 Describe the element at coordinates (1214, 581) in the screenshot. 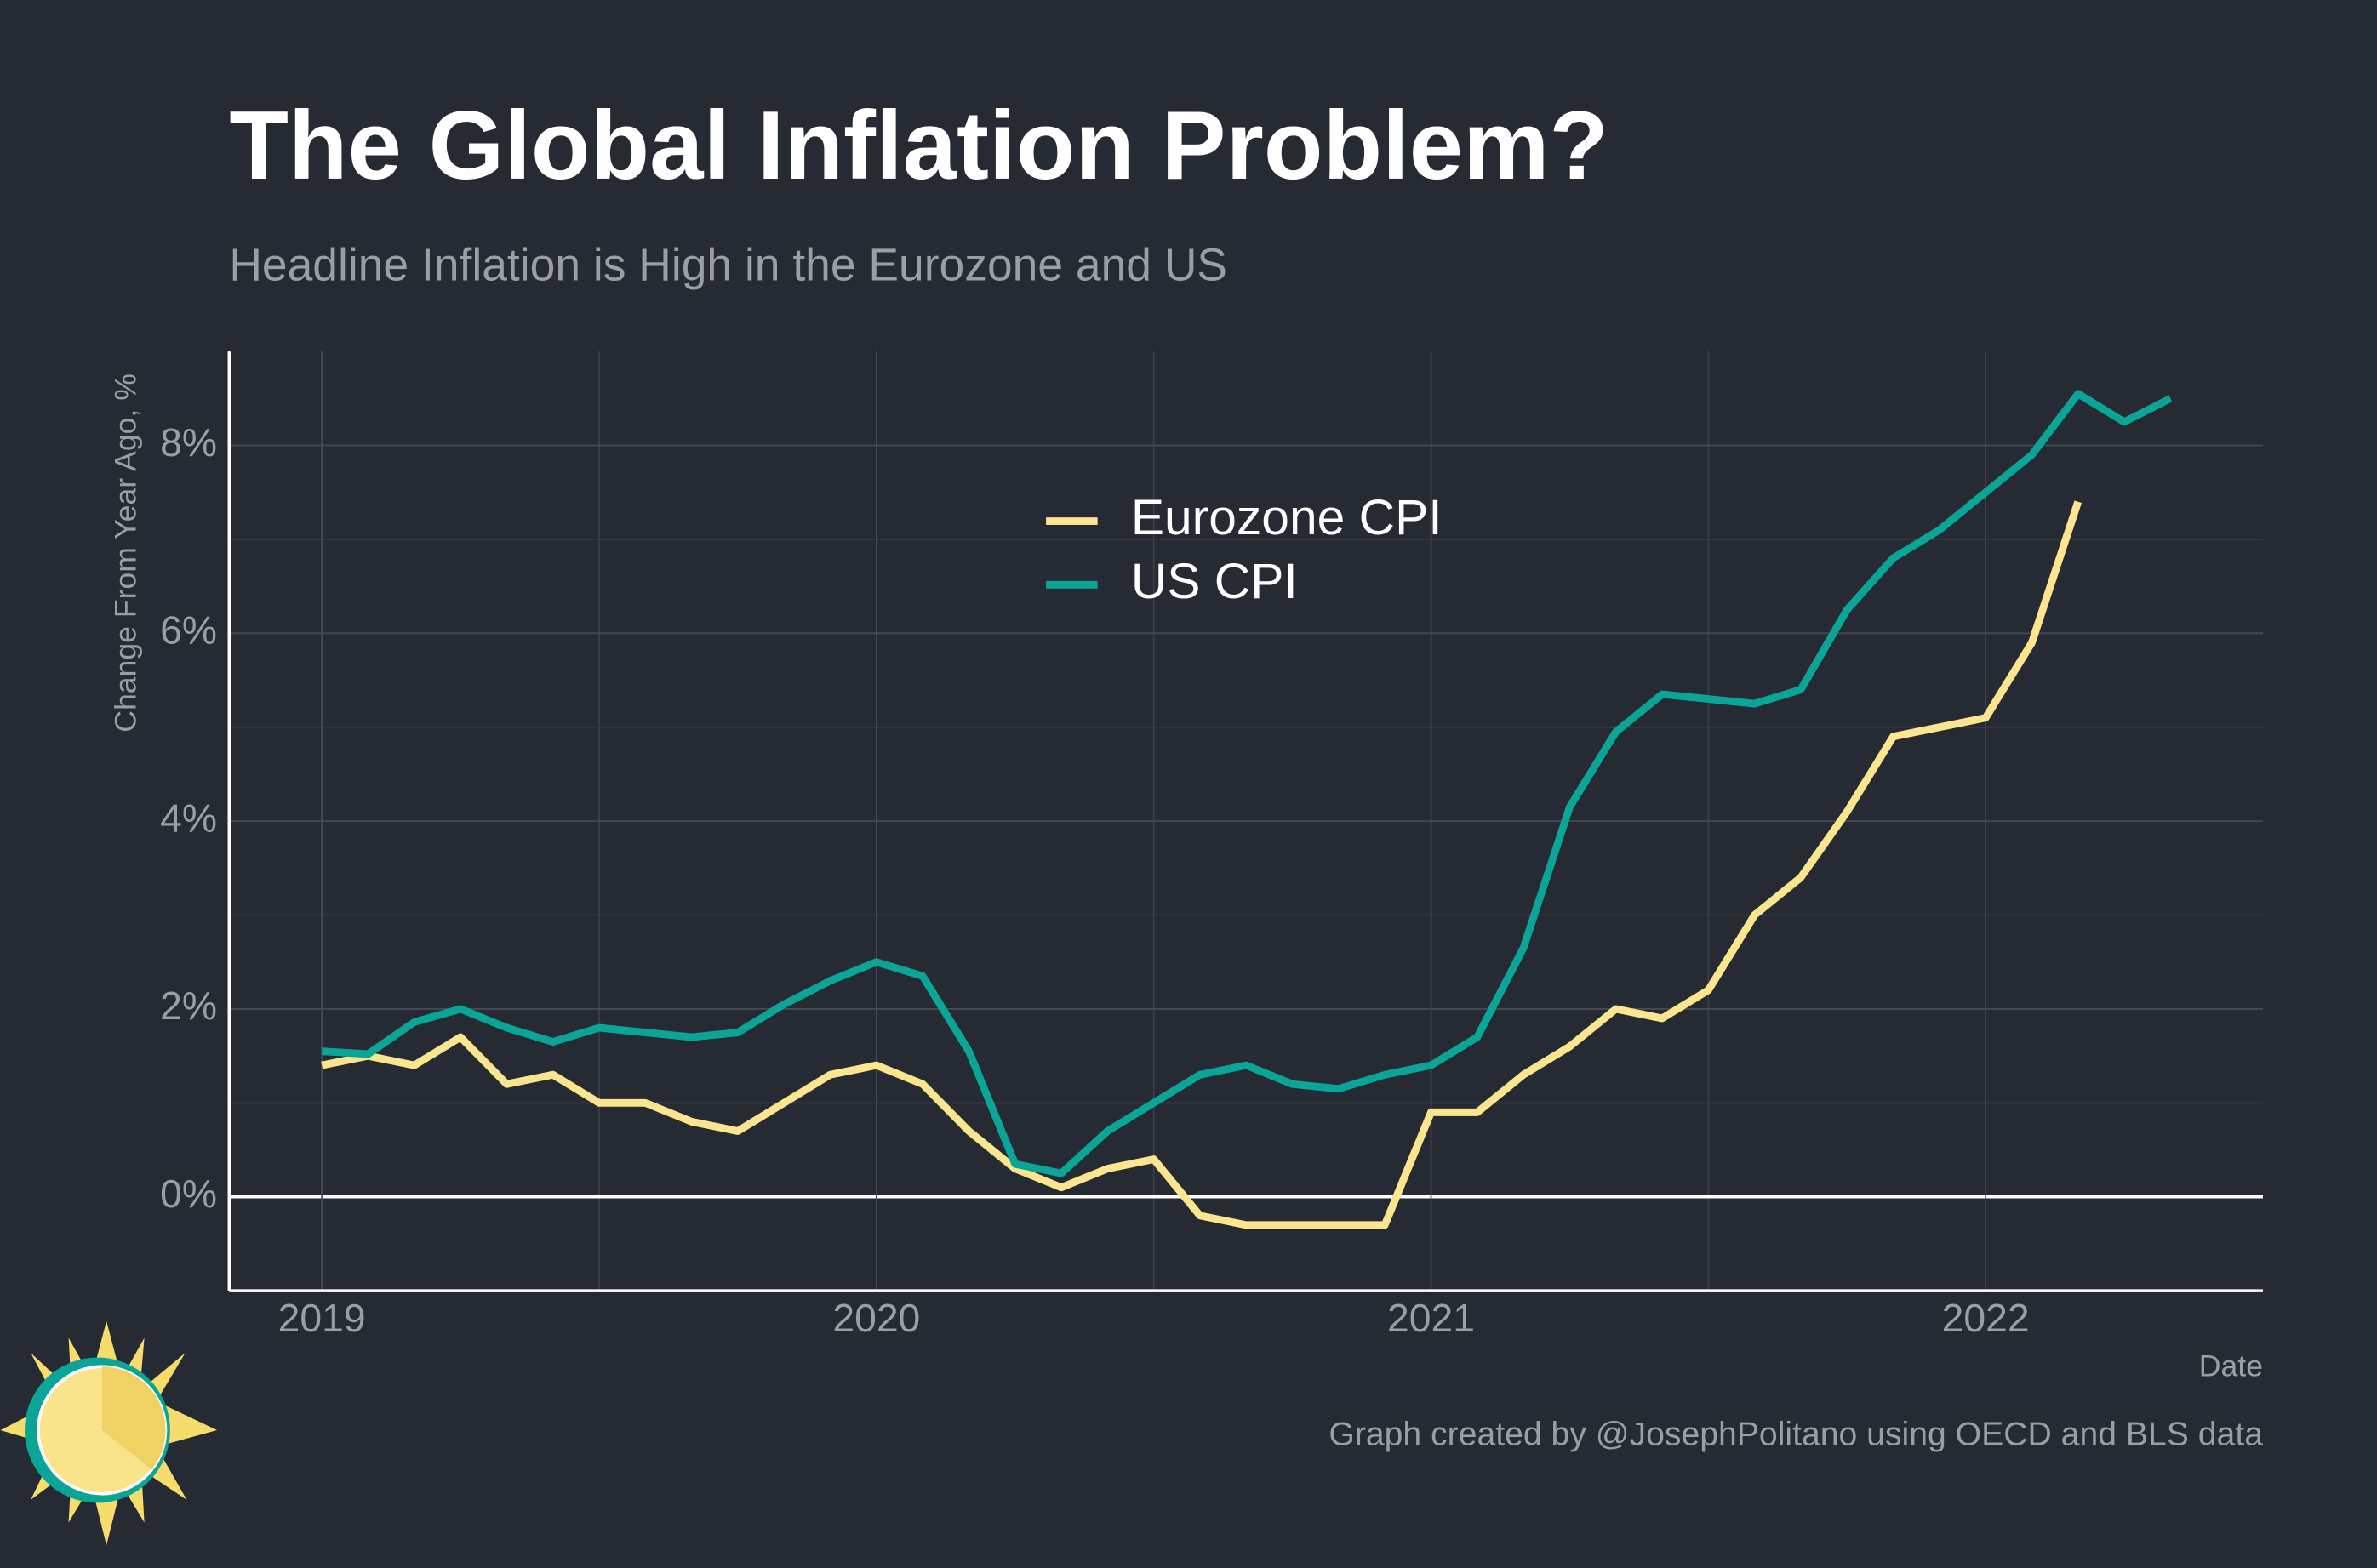

I see `legend-label: US CPI` at that location.